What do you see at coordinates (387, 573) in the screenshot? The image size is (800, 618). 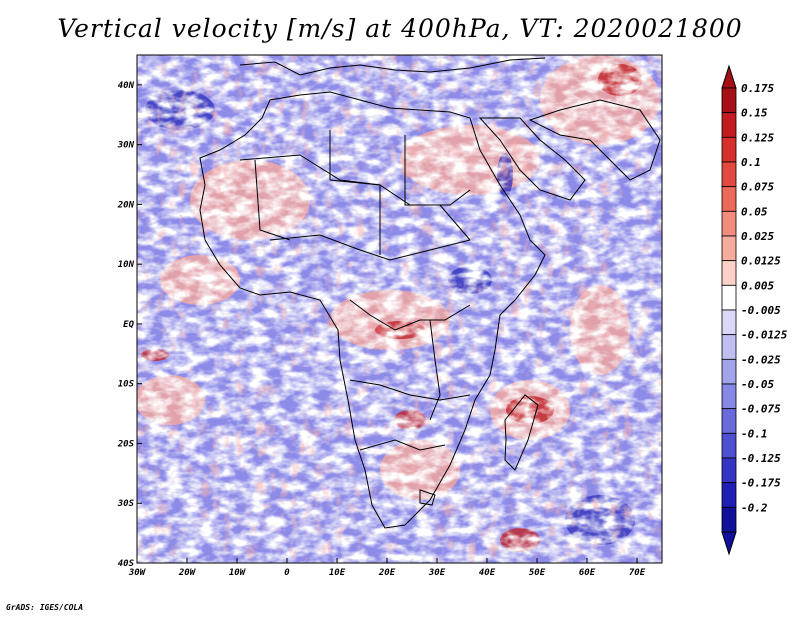 I see `lon-label: 20E` at bounding box center [387, 573].